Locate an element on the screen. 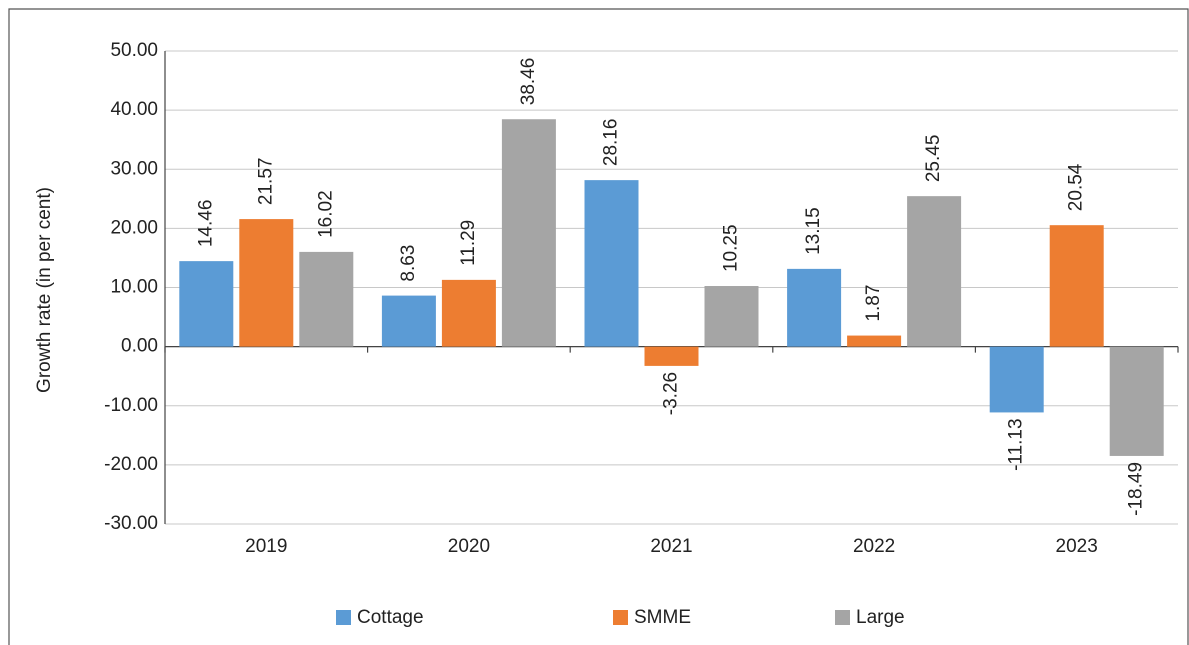 This screenshot has height=645, width=1189. y-tick-label: -10.00 is located at coordinates (131, 405).